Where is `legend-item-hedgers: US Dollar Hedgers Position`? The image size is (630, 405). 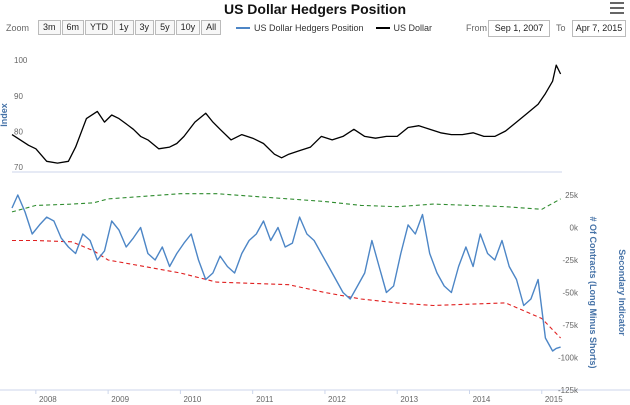 legend-item-hedgers: US Dollar Hedgers Position is located at coordinates (300, 28).